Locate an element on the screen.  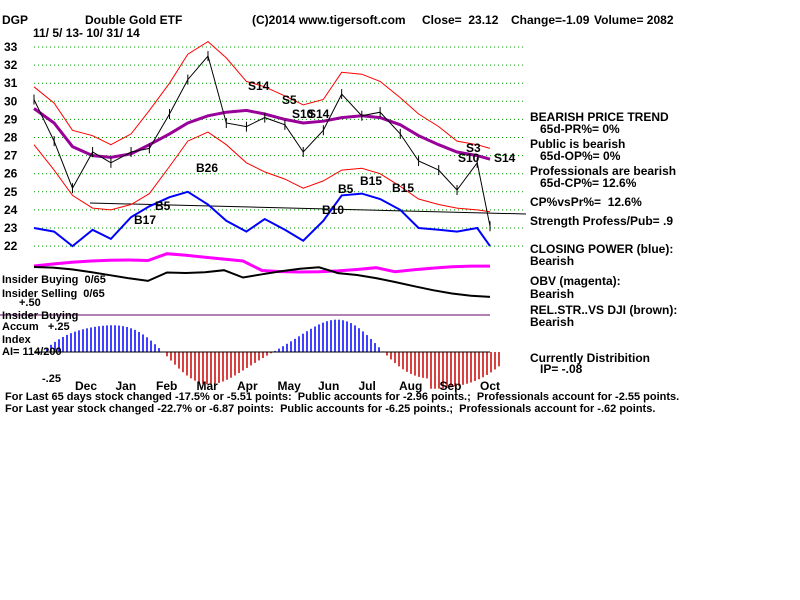
insider-buying-label-2: Insider Buying is located at coordinates (40, 316).